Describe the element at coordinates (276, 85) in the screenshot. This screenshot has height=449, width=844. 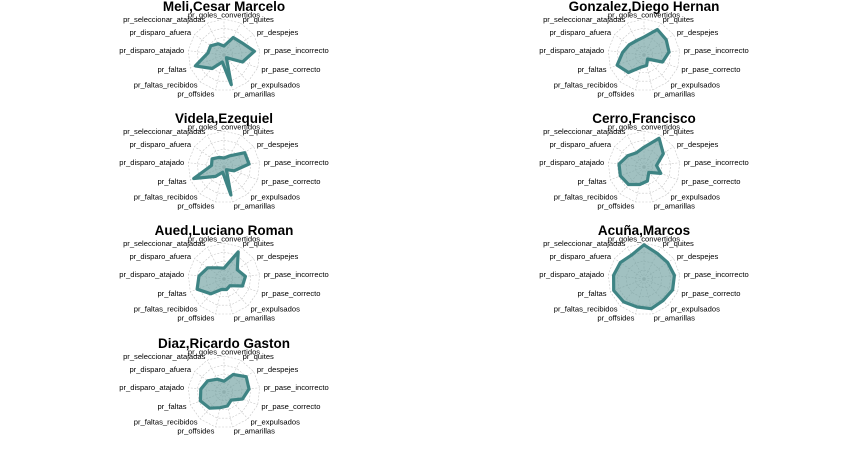
I see `radar-axis-label: pr_expulsados` at that location.